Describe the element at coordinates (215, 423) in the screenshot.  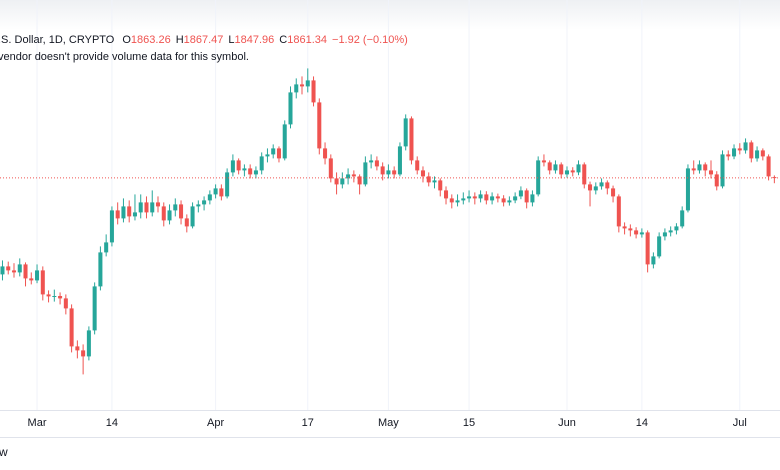
I see `x-tick-label: Apr` at that location.